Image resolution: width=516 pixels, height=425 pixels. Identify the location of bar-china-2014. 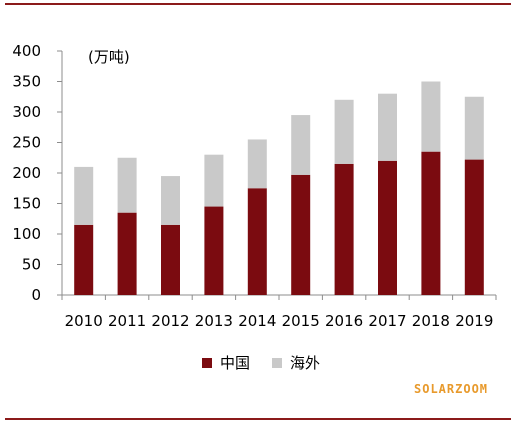
(257, 241).